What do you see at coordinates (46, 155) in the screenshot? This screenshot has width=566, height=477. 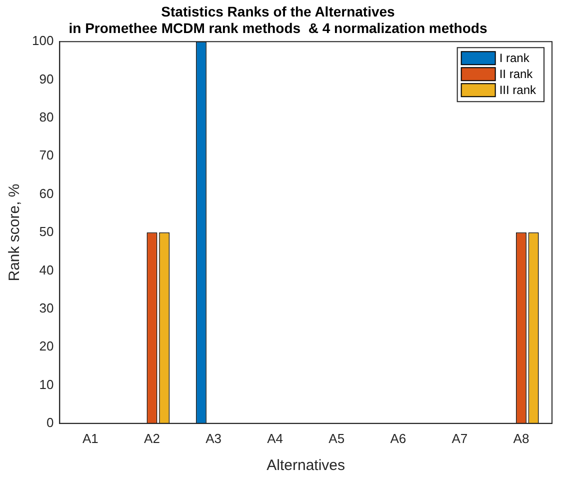 I see `y-tick-label: 70` at bounding box center [46, 155].